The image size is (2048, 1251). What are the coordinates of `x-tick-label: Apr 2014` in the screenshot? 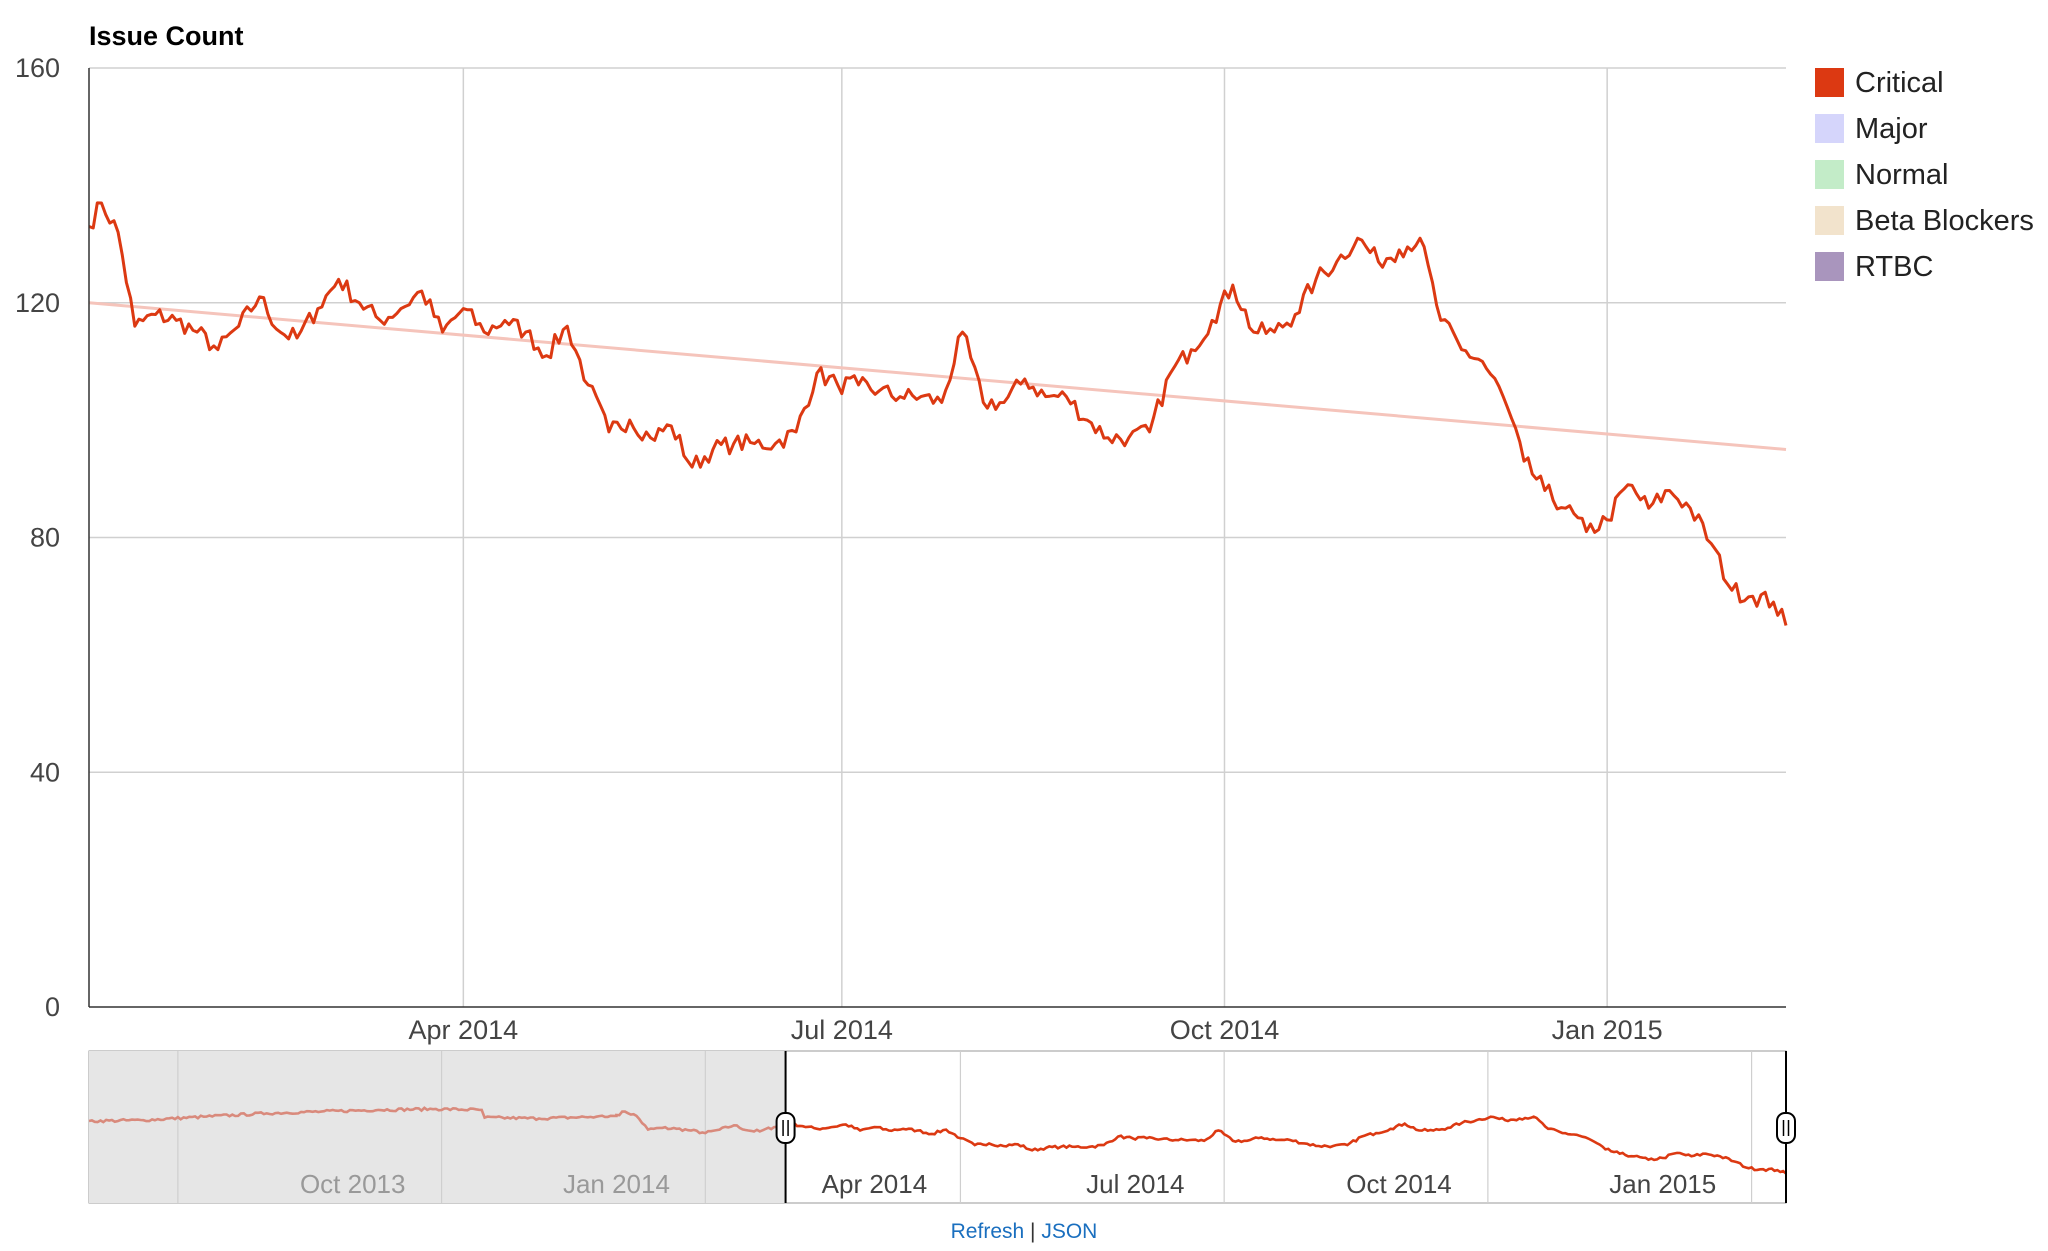 It's located at (464, 1030).